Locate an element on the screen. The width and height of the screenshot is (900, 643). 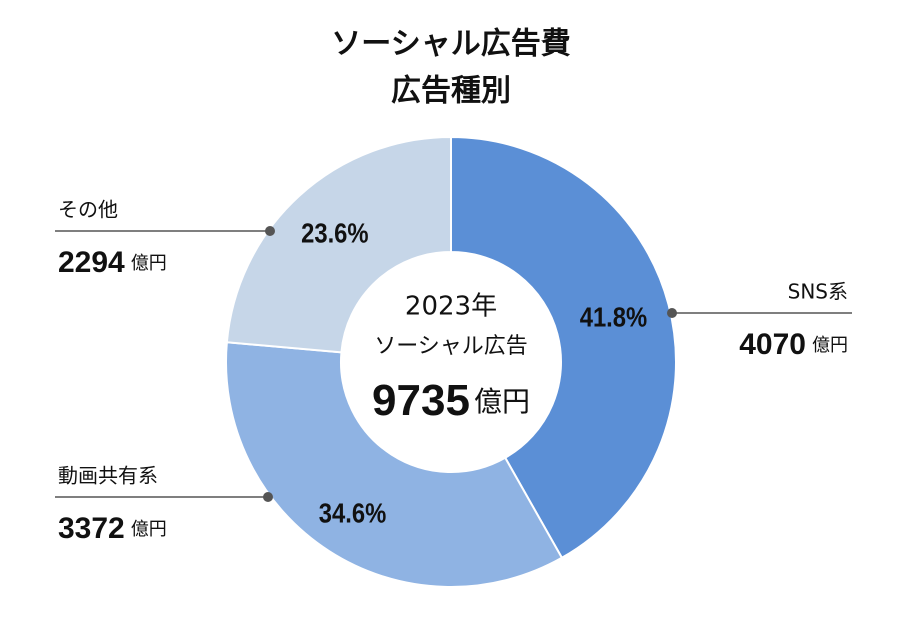
category-label: 動画共有系 is located at coordinates (108, 476).